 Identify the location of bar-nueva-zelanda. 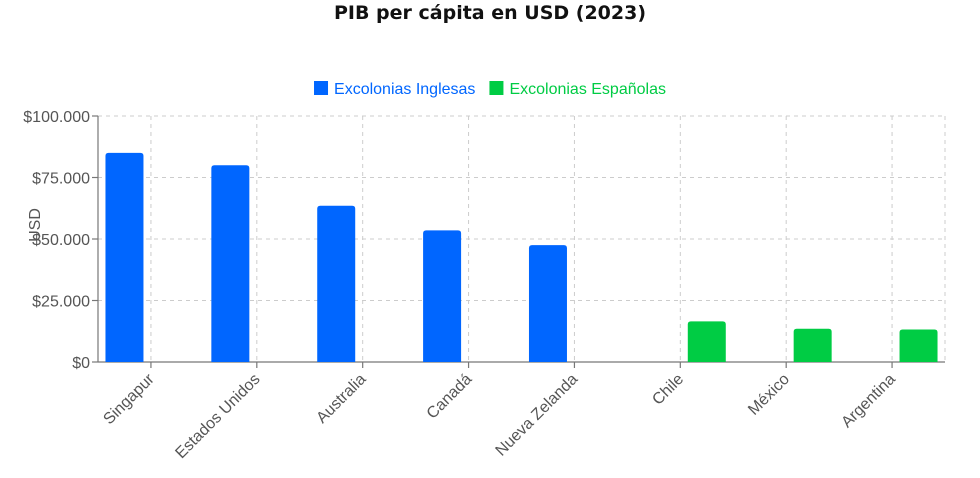
(547, 303).